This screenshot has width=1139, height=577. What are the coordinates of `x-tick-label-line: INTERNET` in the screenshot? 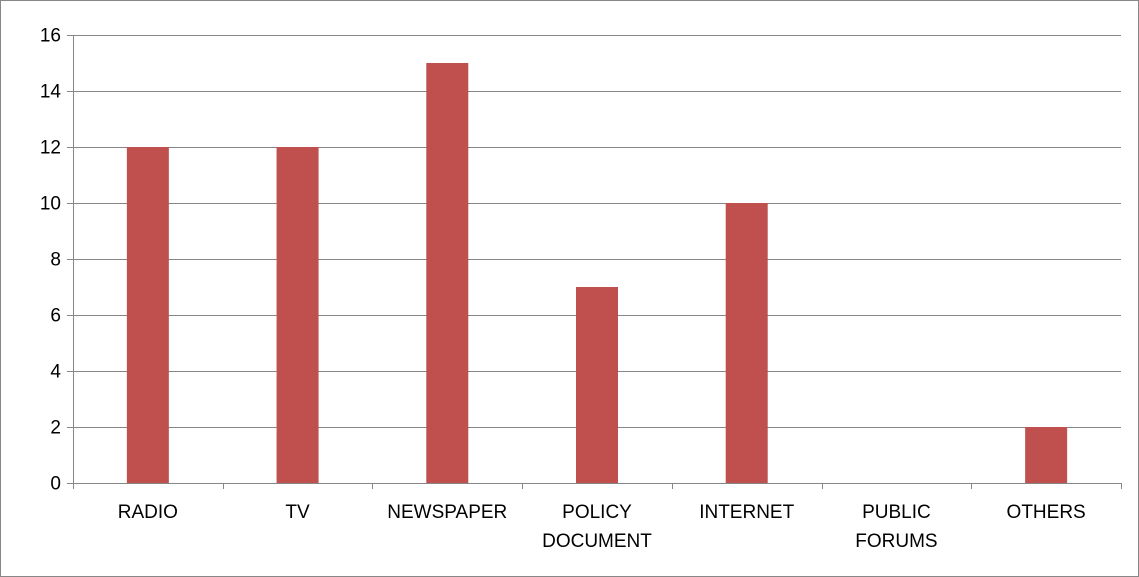 It's located at (746, 512).